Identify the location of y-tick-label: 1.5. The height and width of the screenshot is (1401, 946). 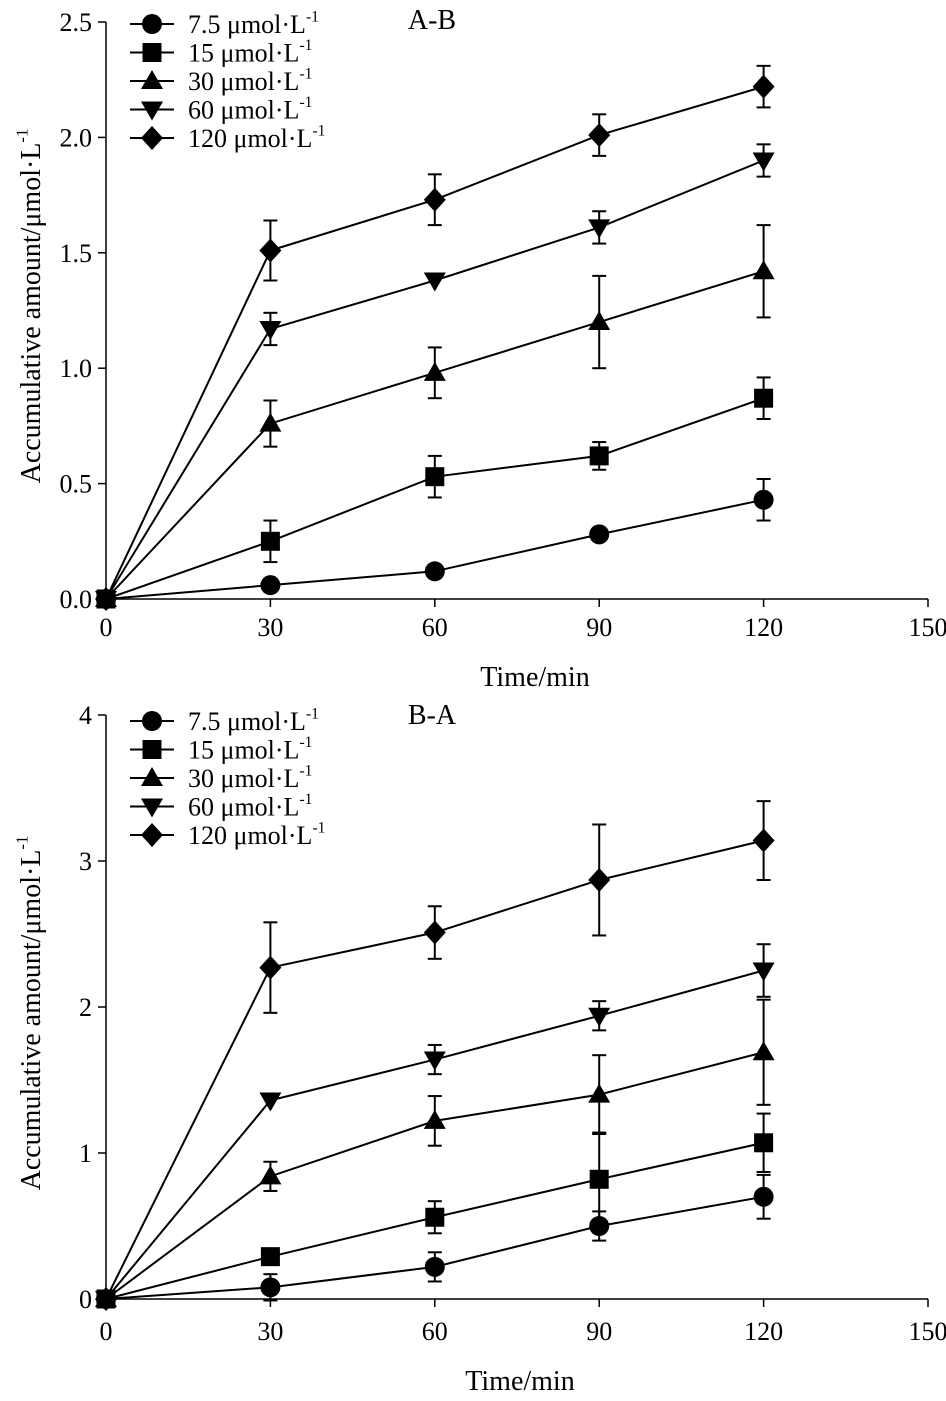
(76, 253).